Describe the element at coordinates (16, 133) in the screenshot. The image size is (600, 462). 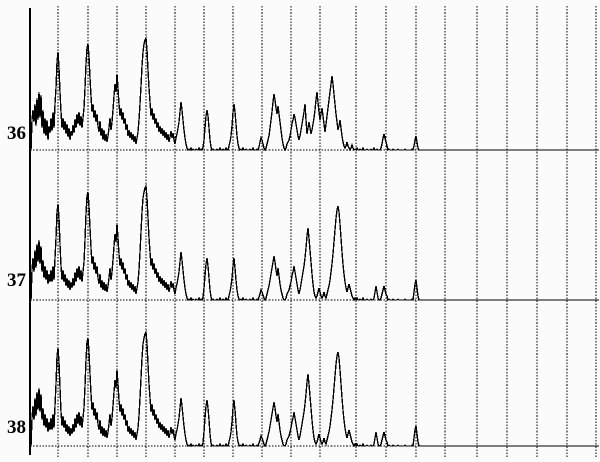
I see `row-label-36: 36` at that location.